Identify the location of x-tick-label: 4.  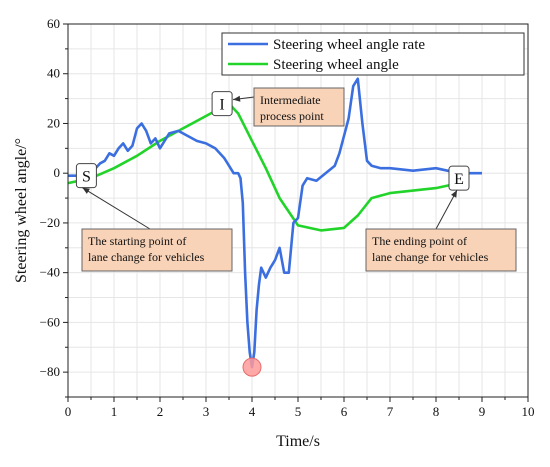
(252, 411).